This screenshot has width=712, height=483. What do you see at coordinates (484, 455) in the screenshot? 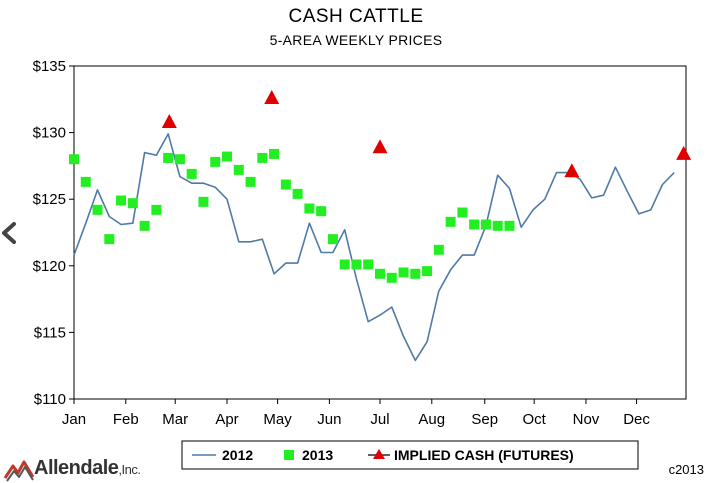
I see `legend-label-futures: IMPLIED CASH (FUTURES)` at bounding box center [484, 455].